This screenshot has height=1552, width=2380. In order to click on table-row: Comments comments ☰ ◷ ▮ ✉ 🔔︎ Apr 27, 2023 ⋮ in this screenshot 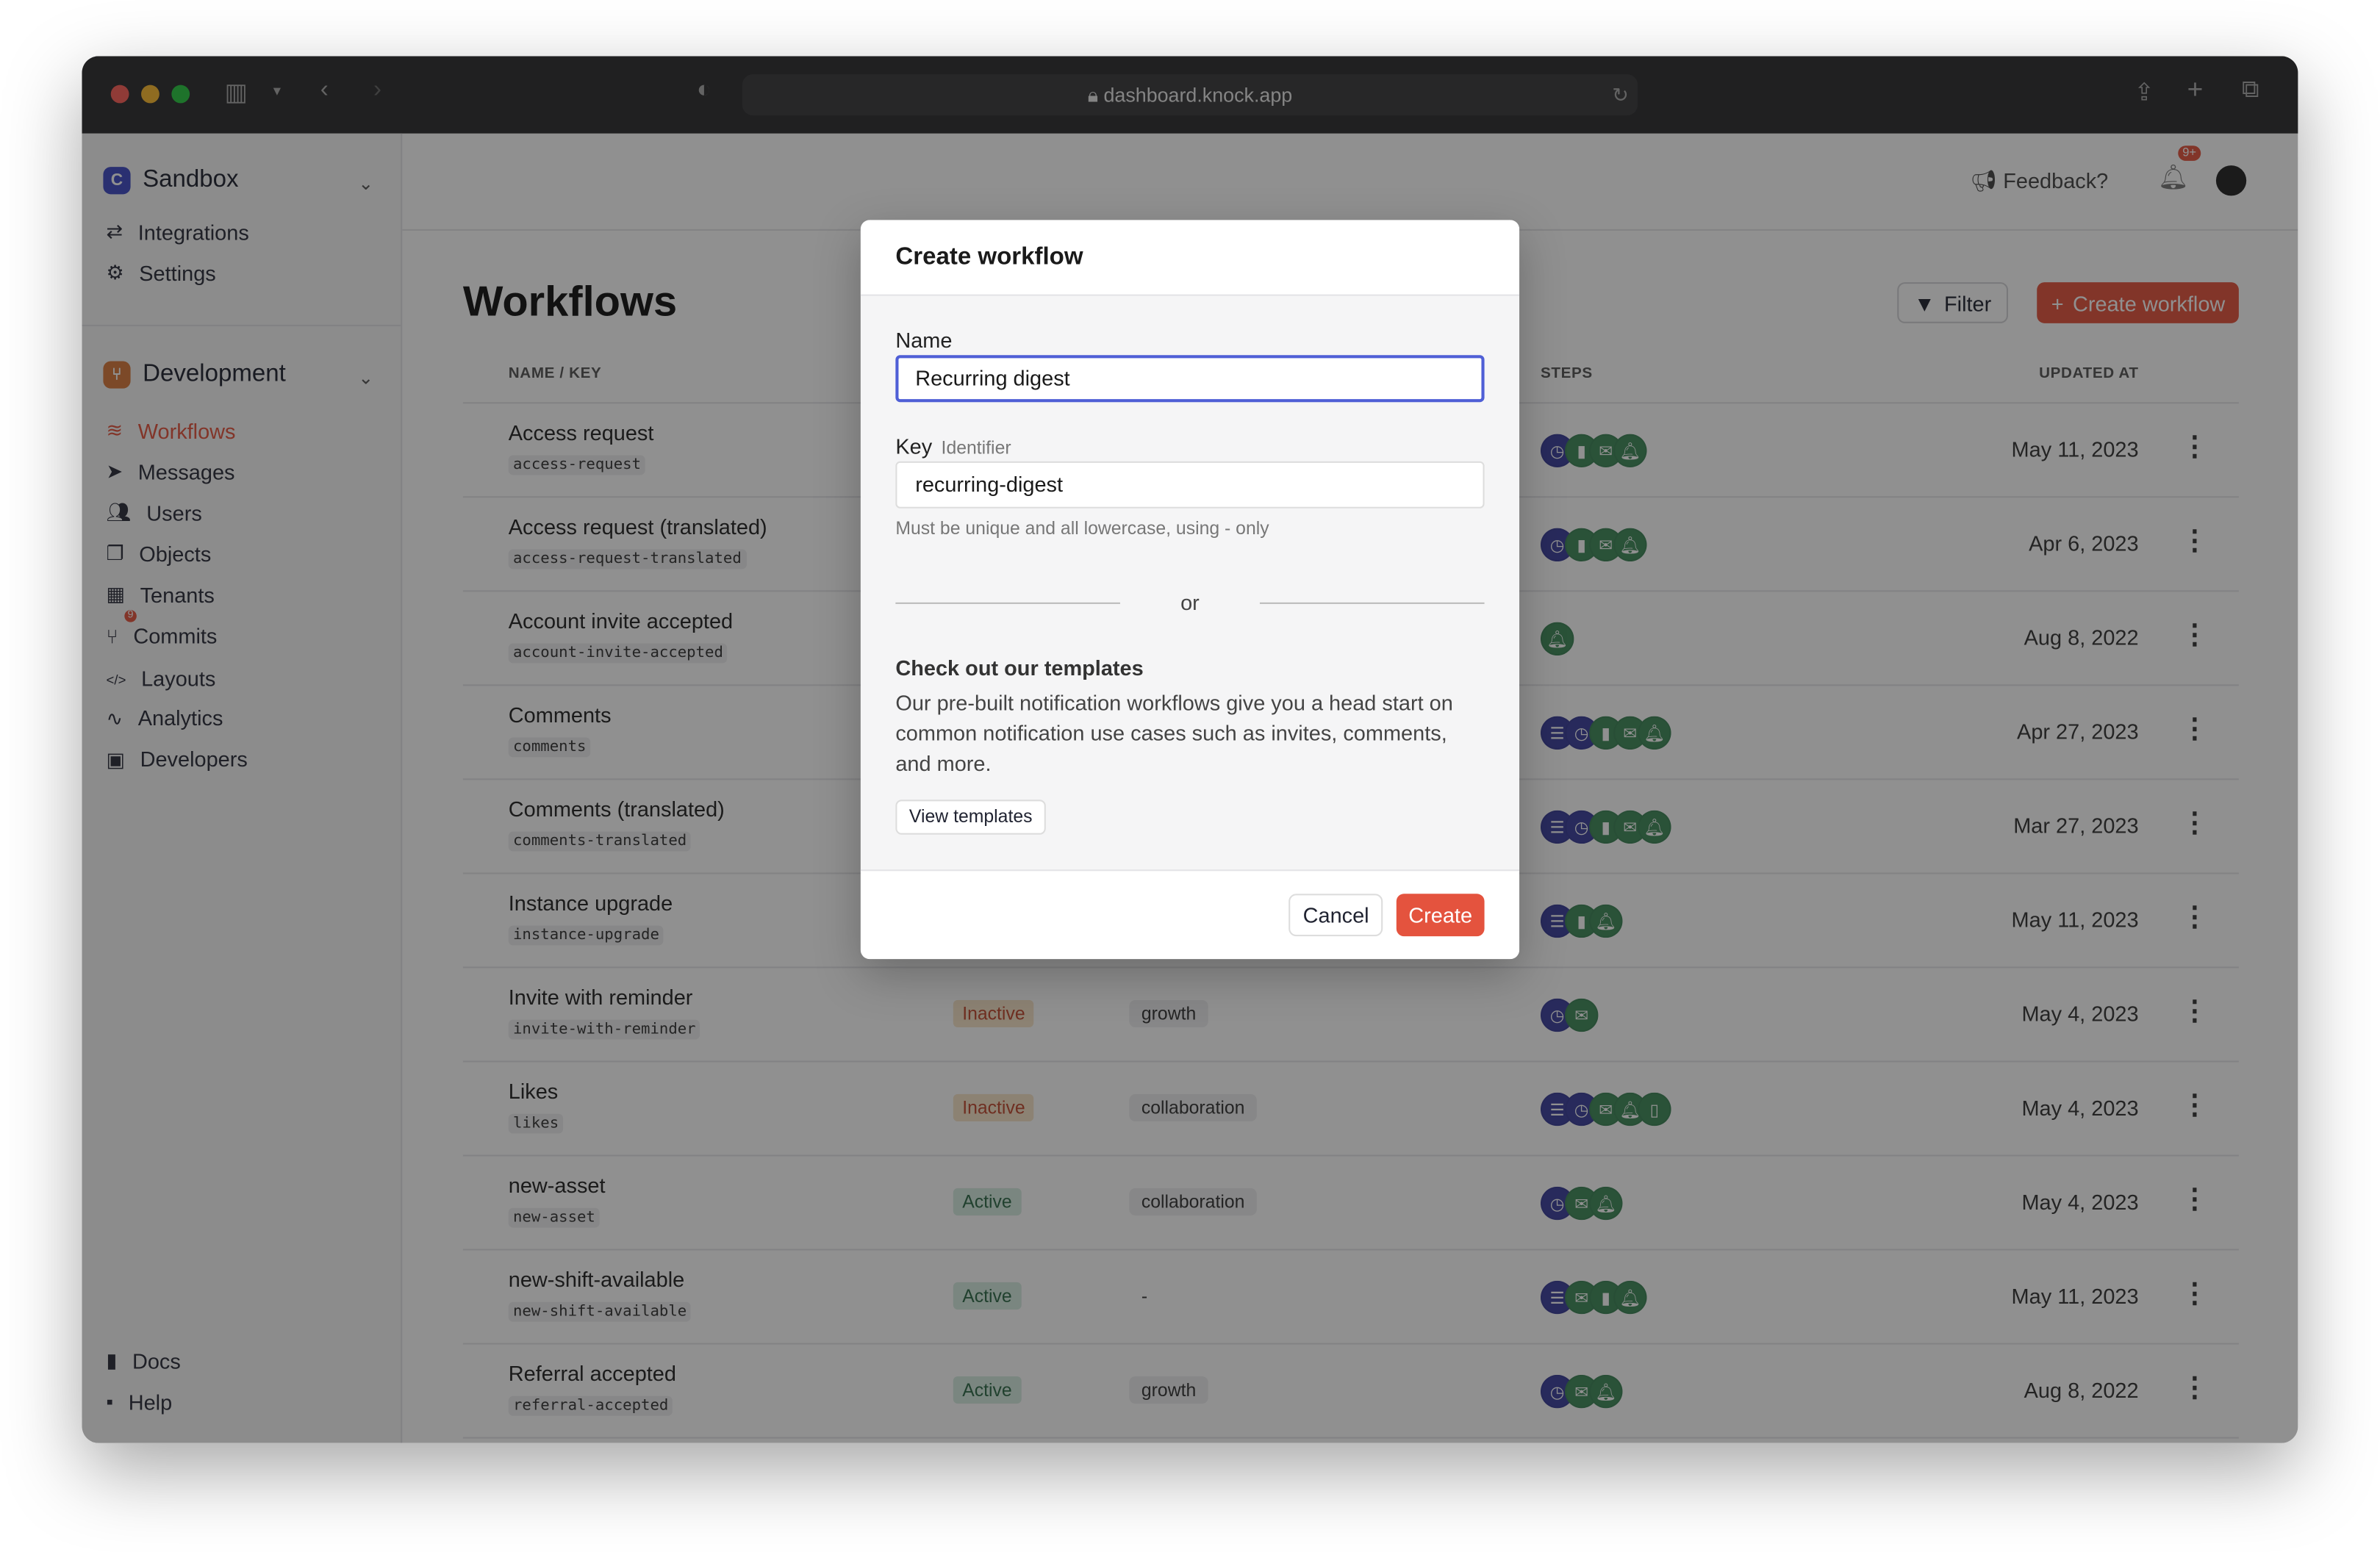, I will do `click(1350, 733)`.